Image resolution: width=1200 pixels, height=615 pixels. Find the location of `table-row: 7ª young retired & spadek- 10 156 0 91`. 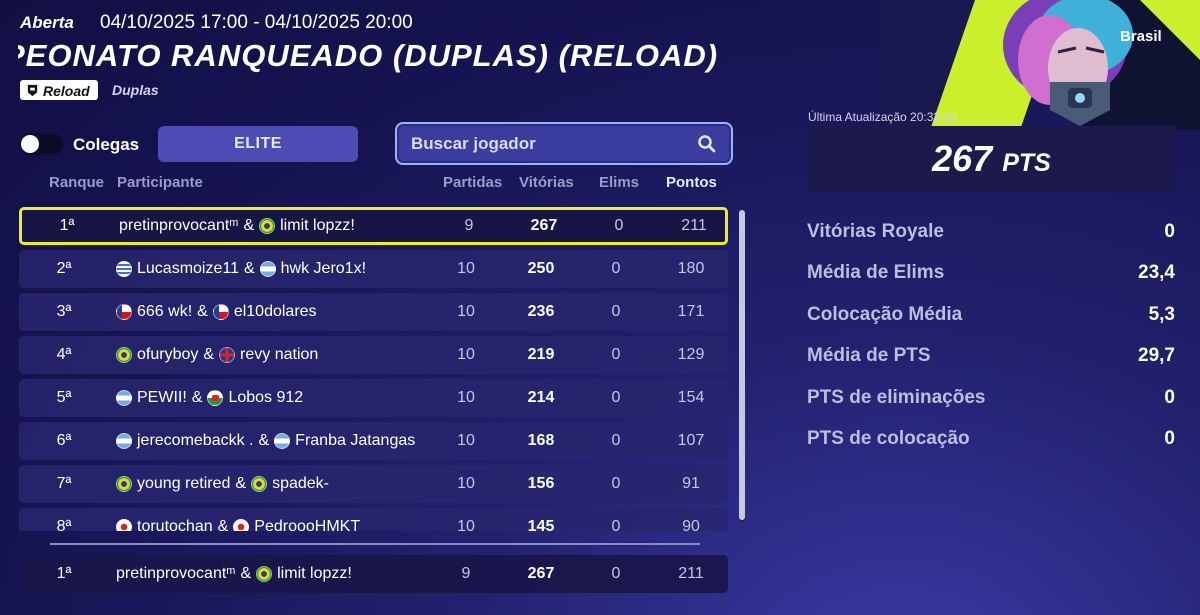

table-row: 7ª young retired & spadek- 10 156 0 91 is located at coordinates (373, 484).